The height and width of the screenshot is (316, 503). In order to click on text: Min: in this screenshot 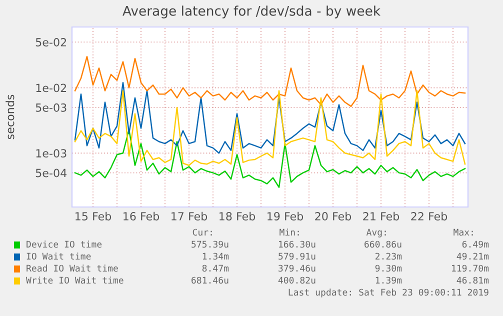, I will do `click(289, 232)`.